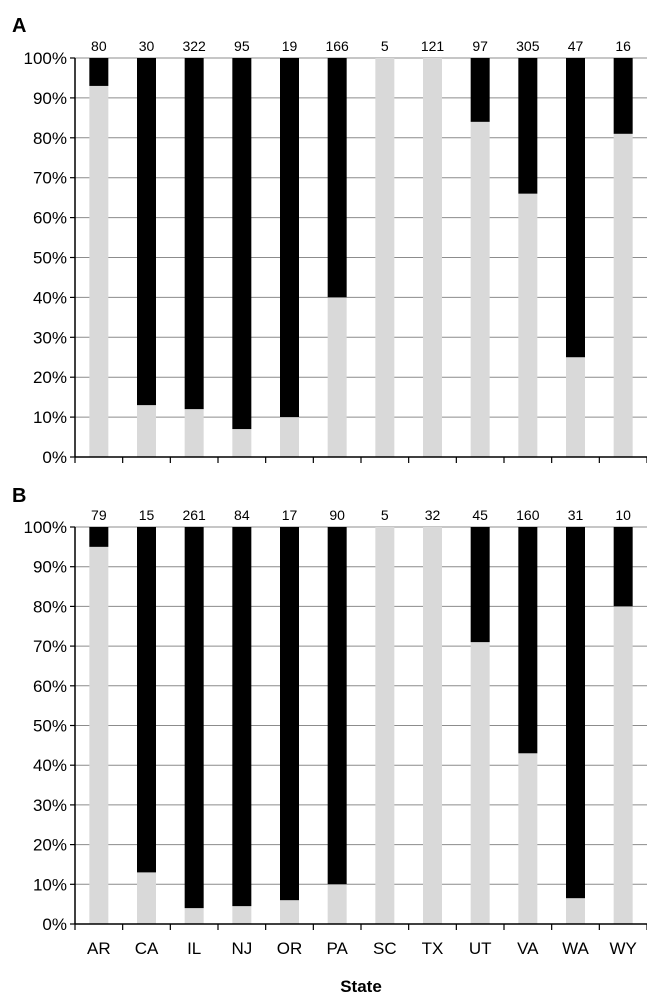 The height and width of the screenshot is (1000, 647). What do you see at coordinates (19, 496) in the screenshot?
I see `panel-label: B` at bounding box center [19, 496].